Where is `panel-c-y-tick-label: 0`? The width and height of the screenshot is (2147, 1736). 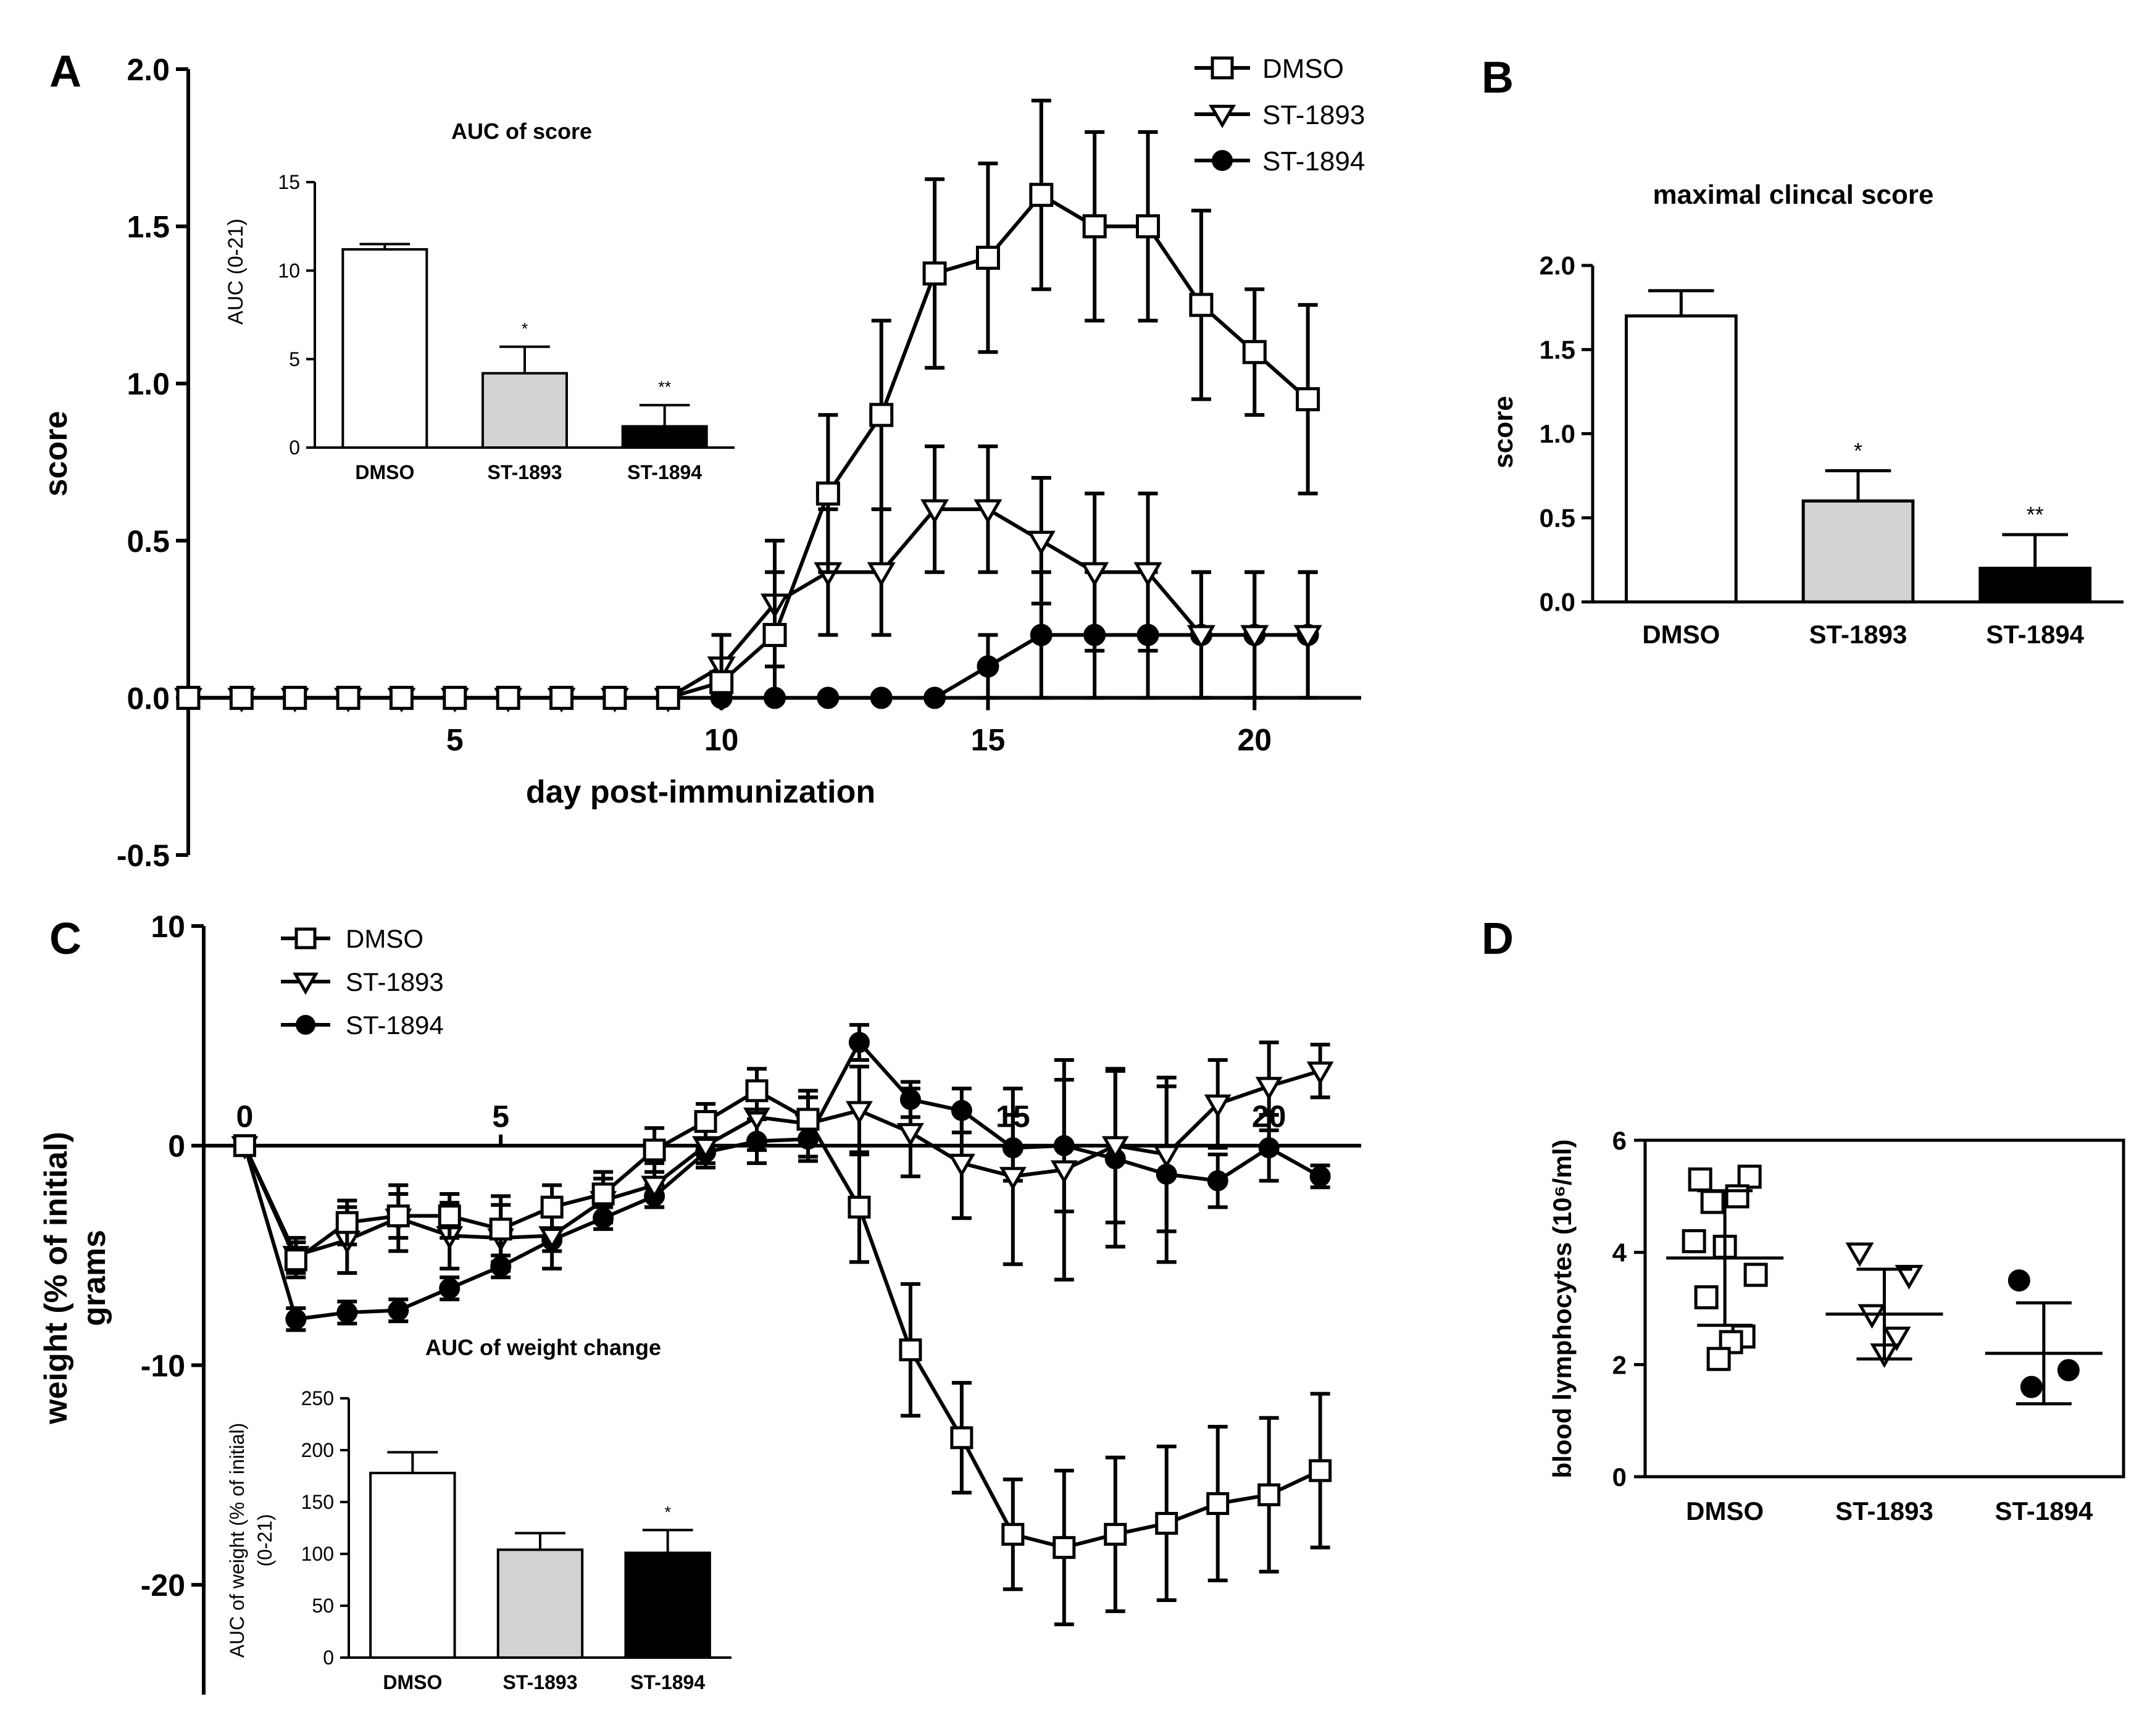
panel-c-y-tick-label: 0 is located at coordinates (176, 1146).